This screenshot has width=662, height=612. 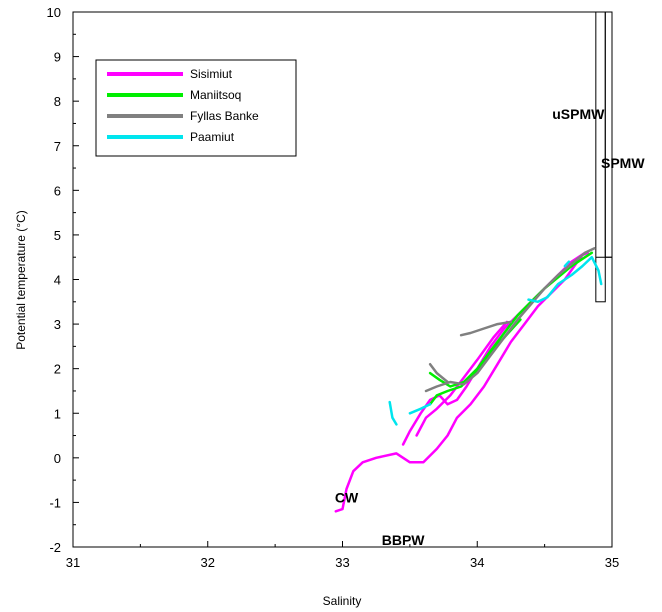 I want to click on legend-label: Maniitsoq, so click(x=215, y=95).